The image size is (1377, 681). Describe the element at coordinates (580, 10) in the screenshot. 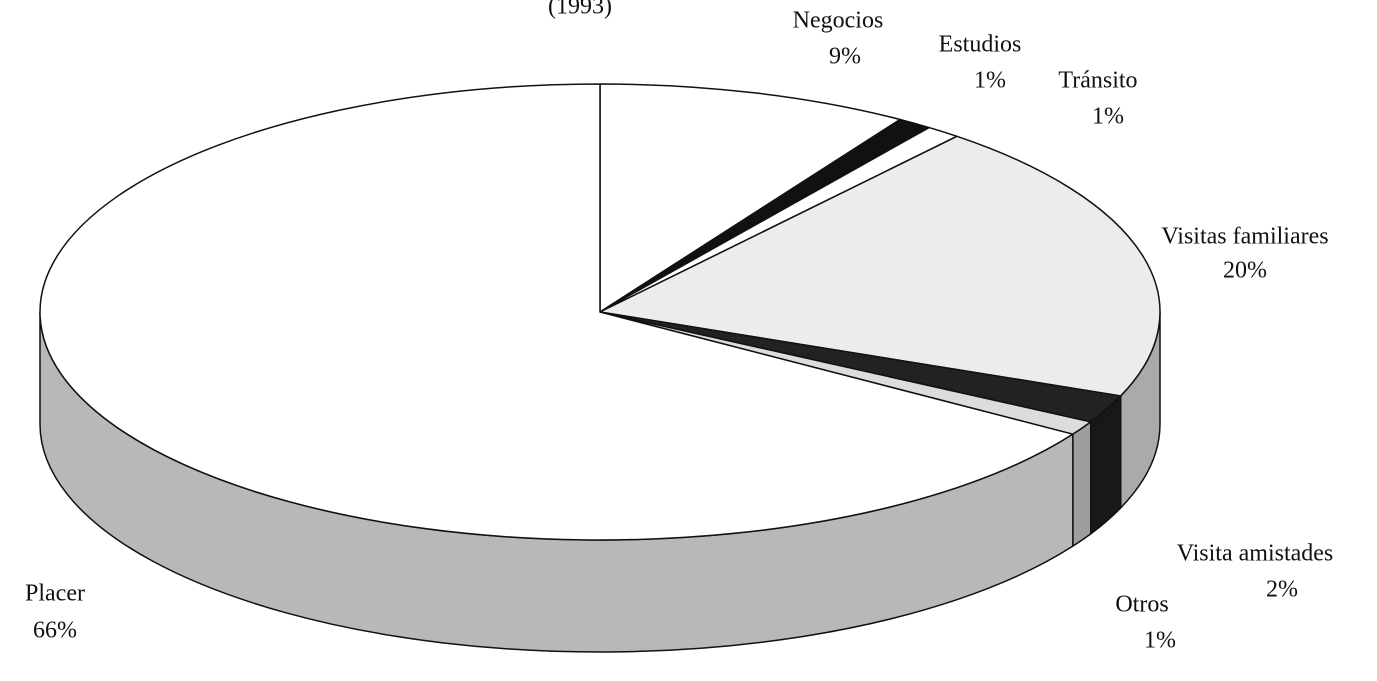

I see `chart-title: (1993)` at that location.